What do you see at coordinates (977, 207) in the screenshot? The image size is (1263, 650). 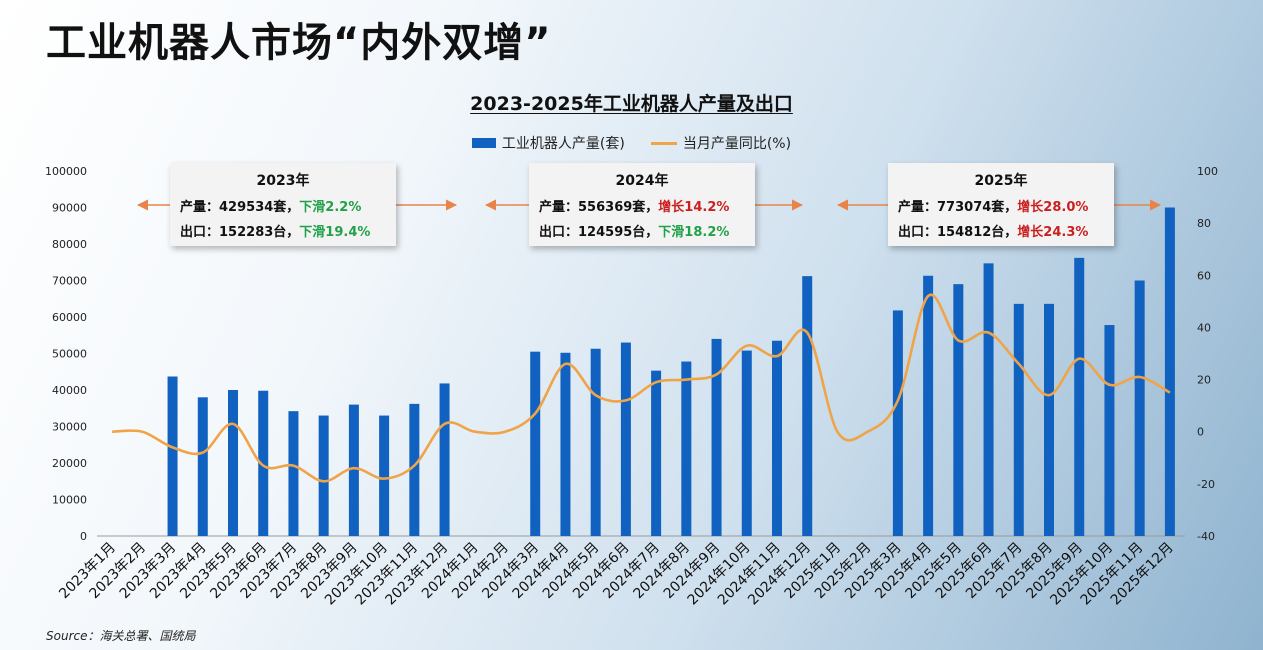 I see `production-value: 773074套，` at bounding box center [977, 207].